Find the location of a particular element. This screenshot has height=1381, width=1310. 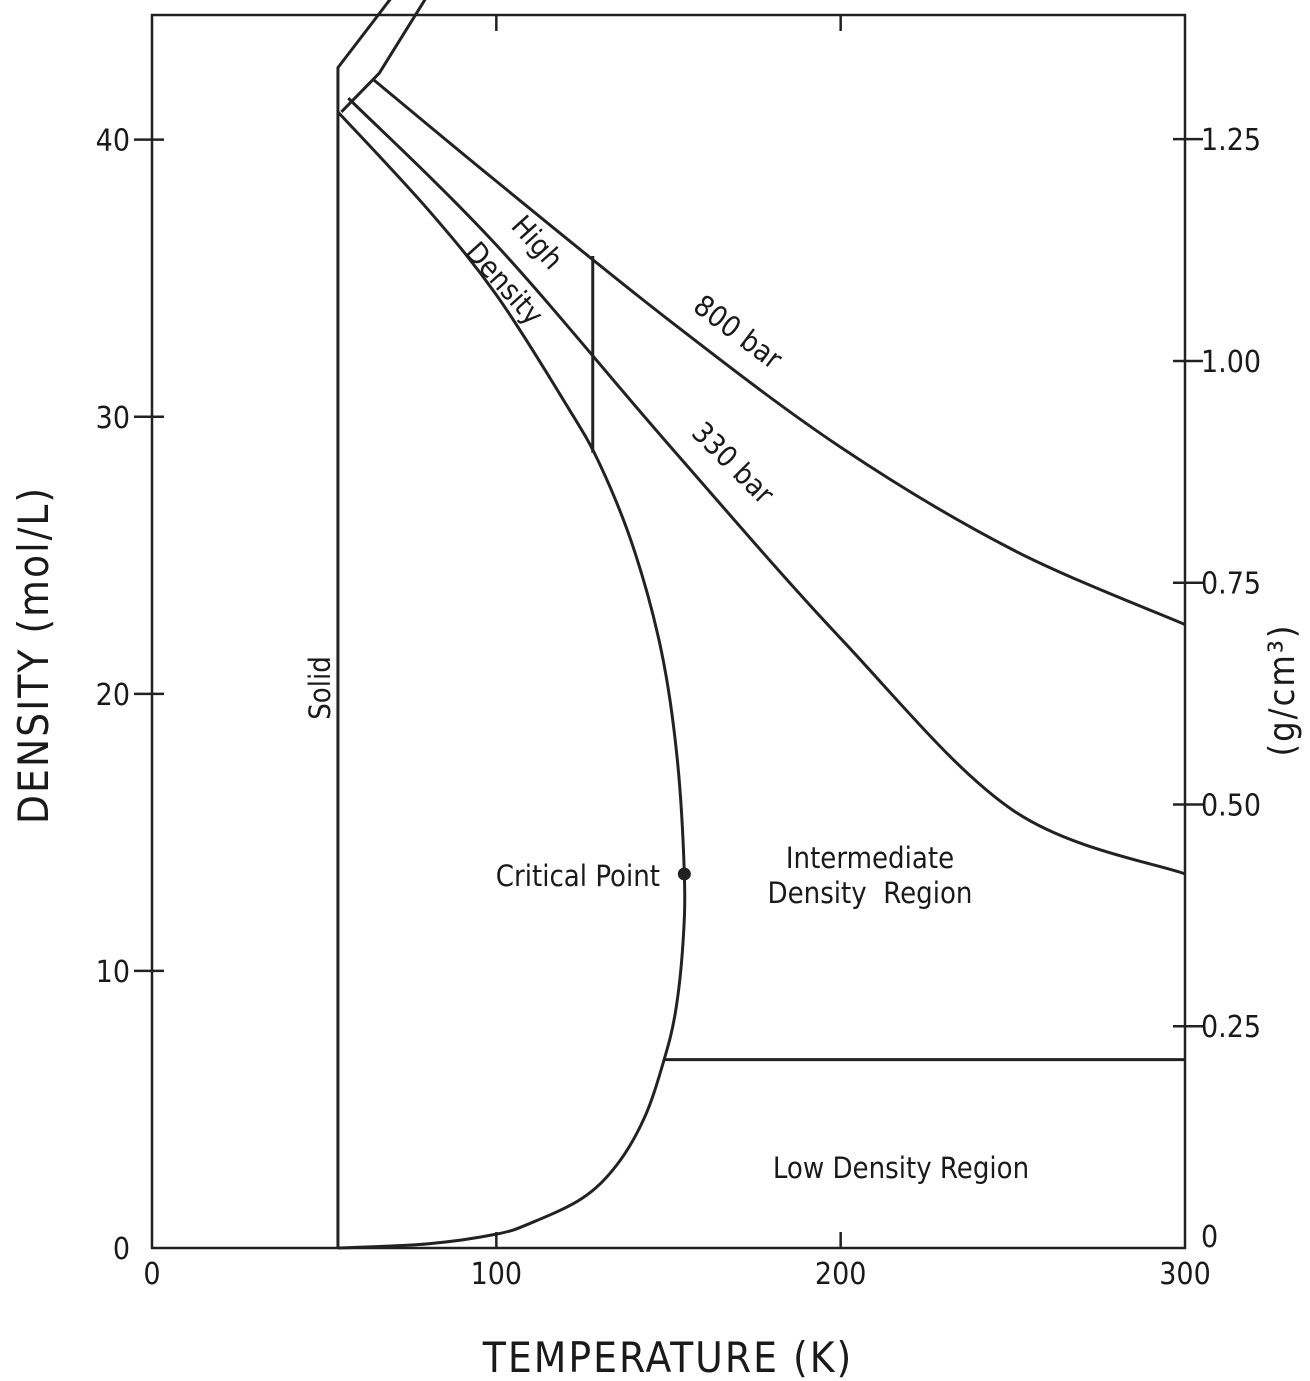

solid-label: Solid is located at coordinates (320, 688).